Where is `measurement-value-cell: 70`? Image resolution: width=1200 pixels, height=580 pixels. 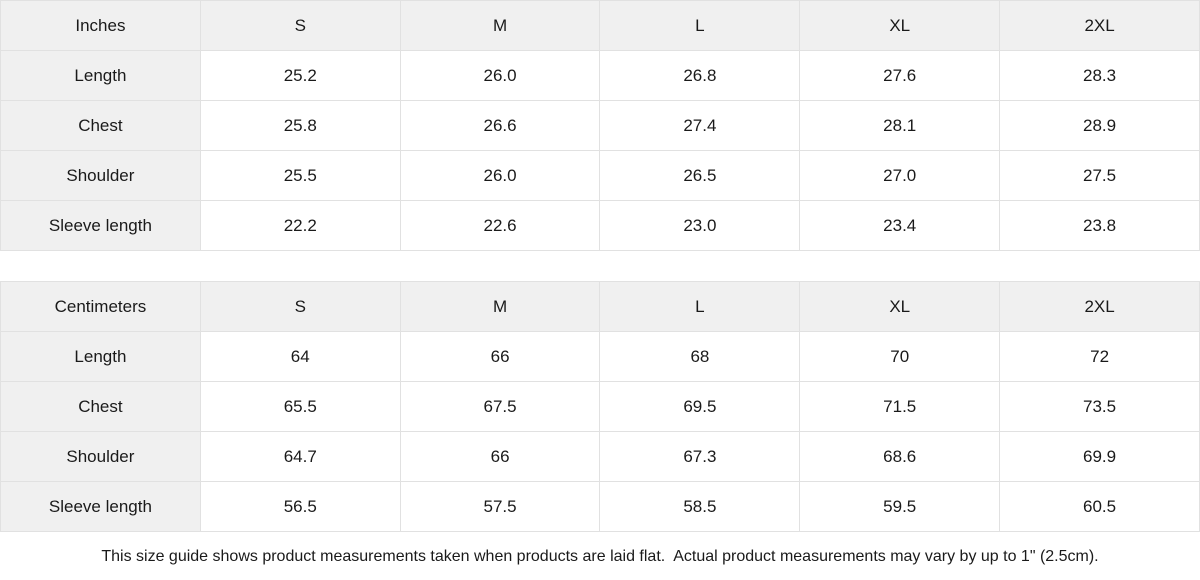
measurement-value-cell: 70 is located at coordinates (900, 356).